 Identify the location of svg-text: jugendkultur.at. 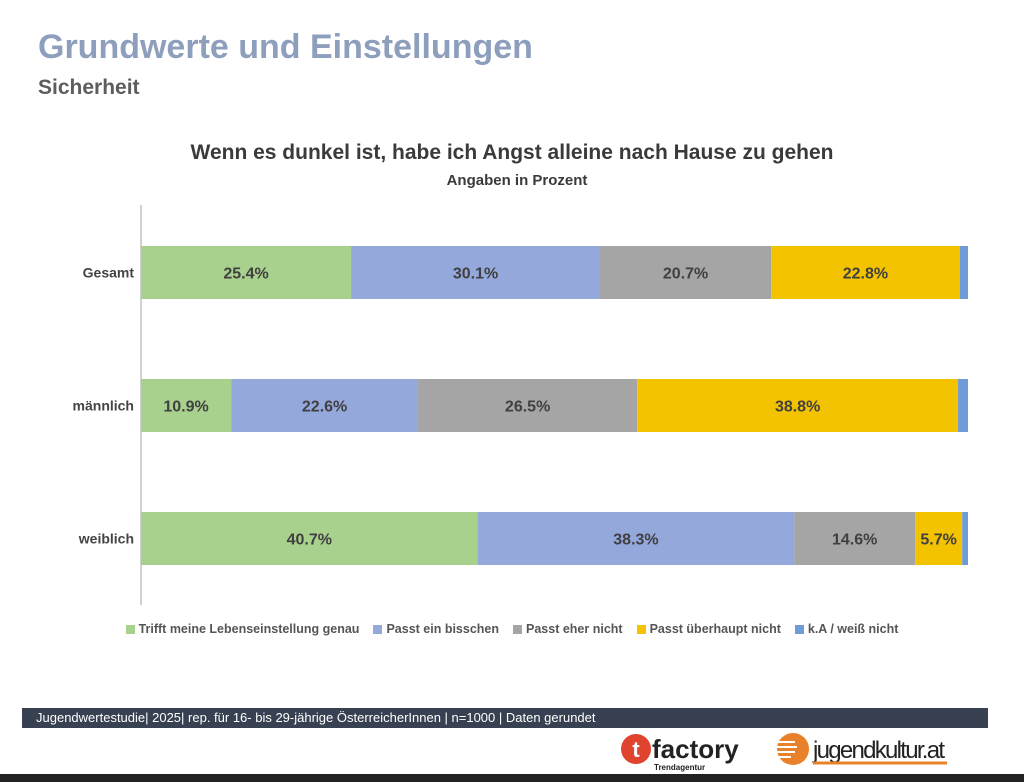
(878, 750).